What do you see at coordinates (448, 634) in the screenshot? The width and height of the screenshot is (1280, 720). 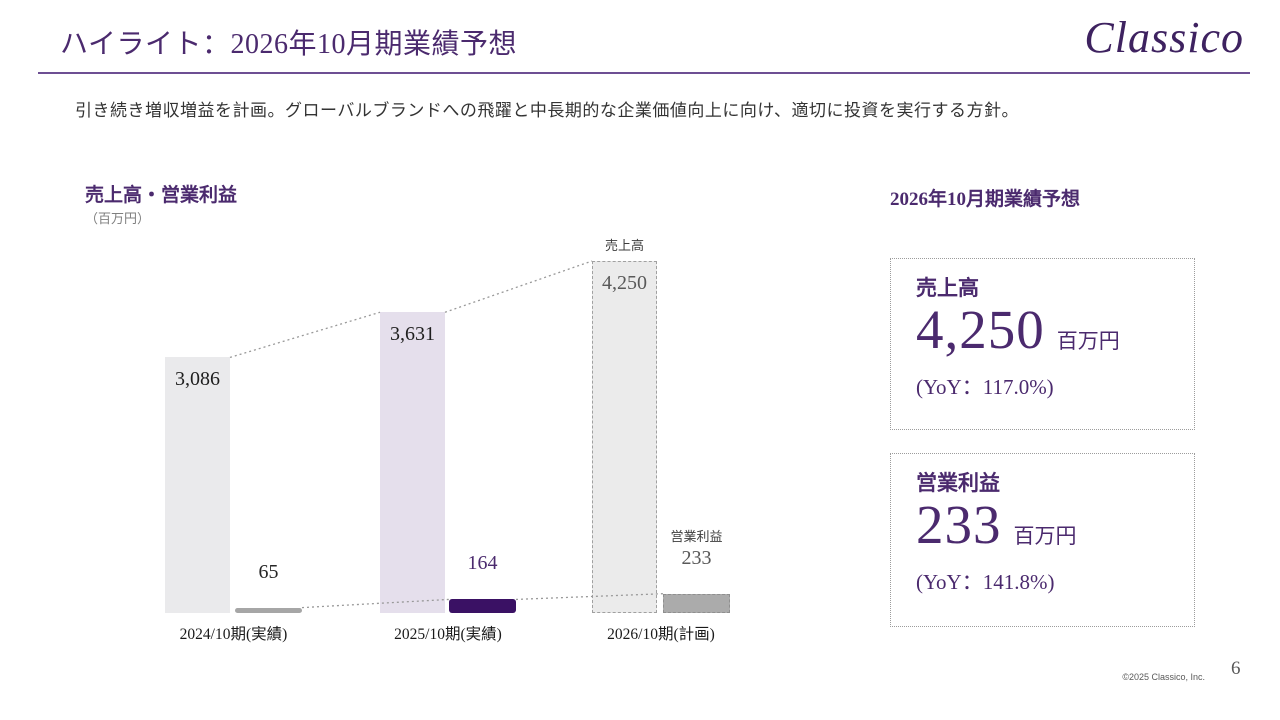 I see `axis-label-1: 2025/10期(実績)` at bounding box center [448, 634].